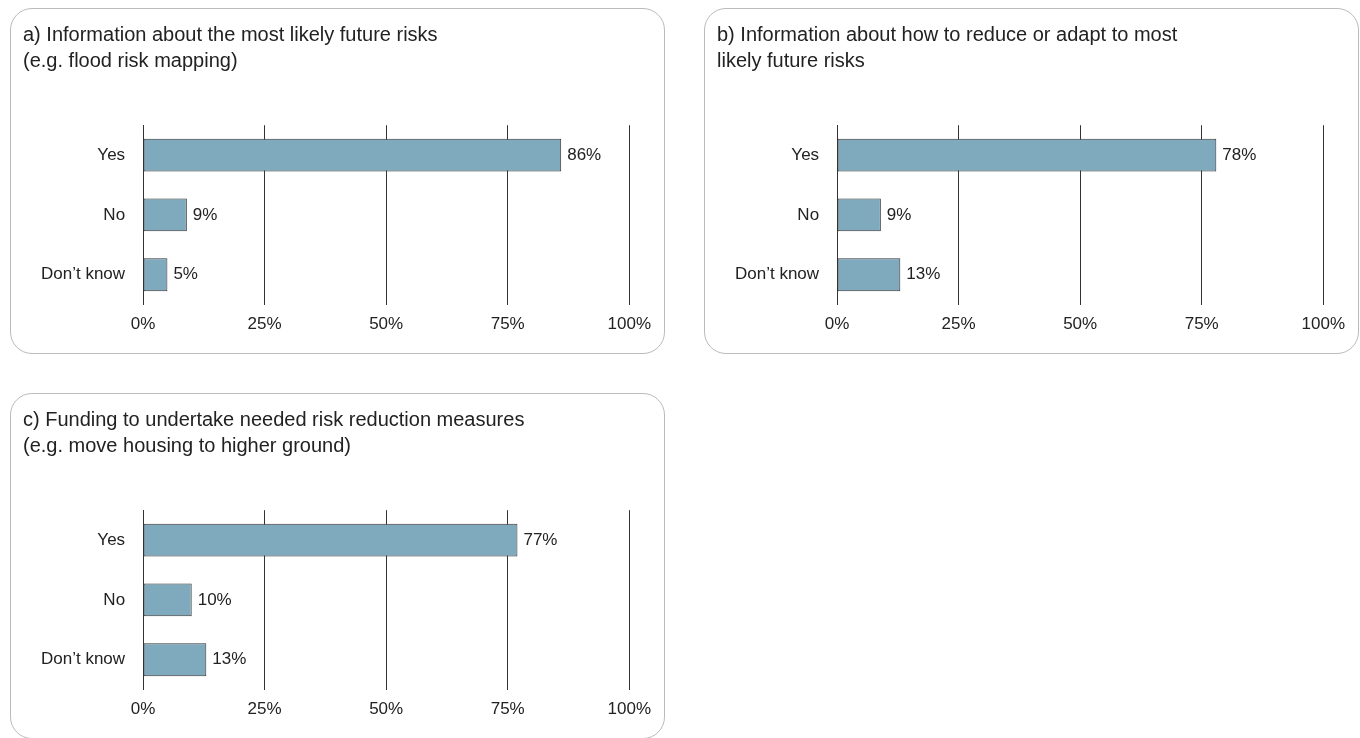  Describe the element at coordinates (1239, 154) in the screenshot. I see `data-label: 78%` at that location.